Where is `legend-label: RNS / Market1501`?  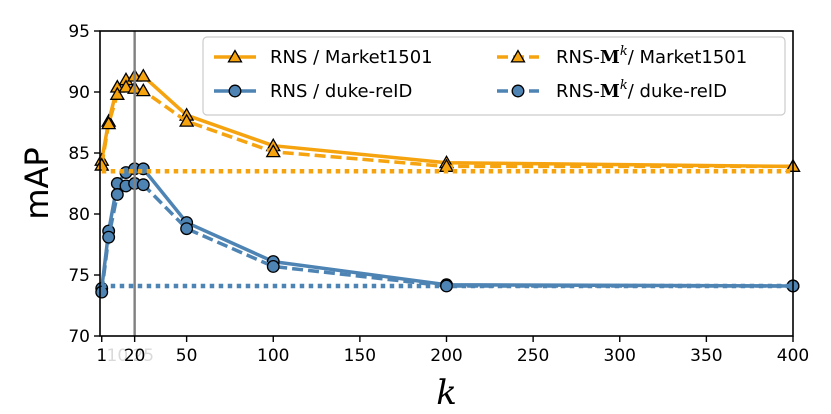
legend-label: RNS / Market1501 is located at coordinates (351, 57).